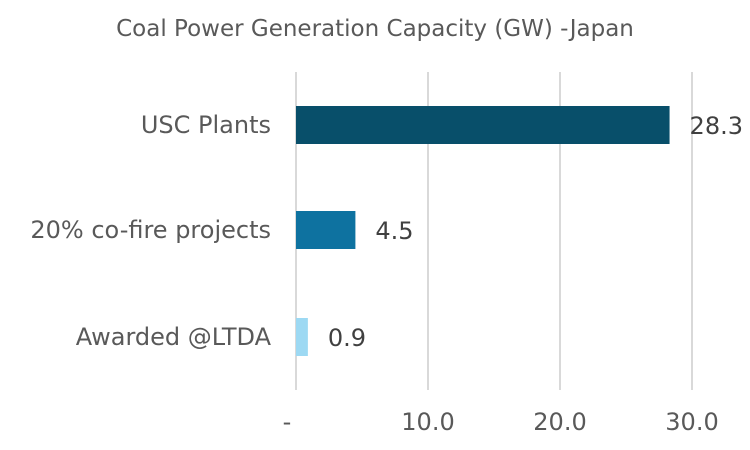  What do you see at coordinates (691, 422) in the screenshot?
I see `x-tick-label: 30.0` at bounding box center [691, 422].